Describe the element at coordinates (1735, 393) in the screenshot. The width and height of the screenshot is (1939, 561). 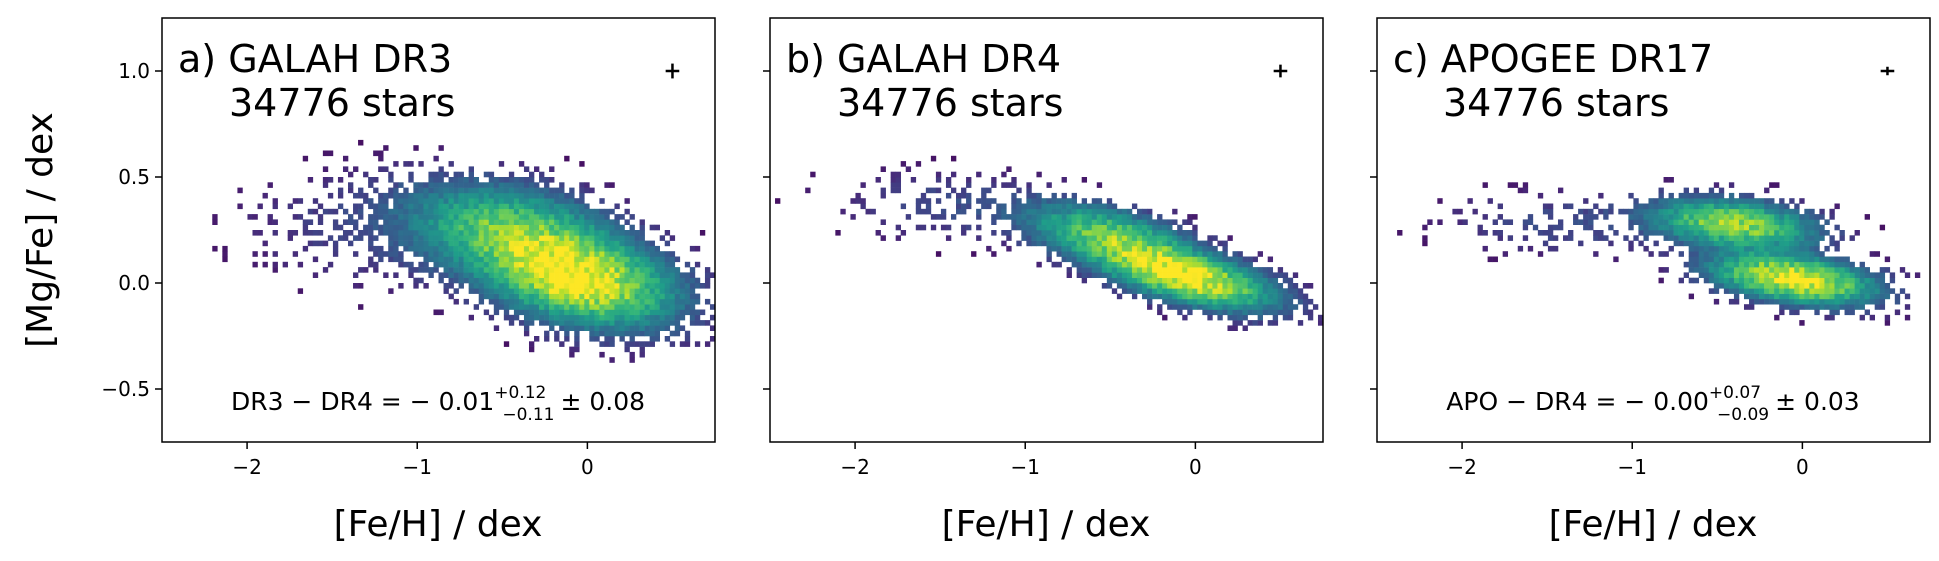
I see `annotation-c-sup: +0.07` at that location.